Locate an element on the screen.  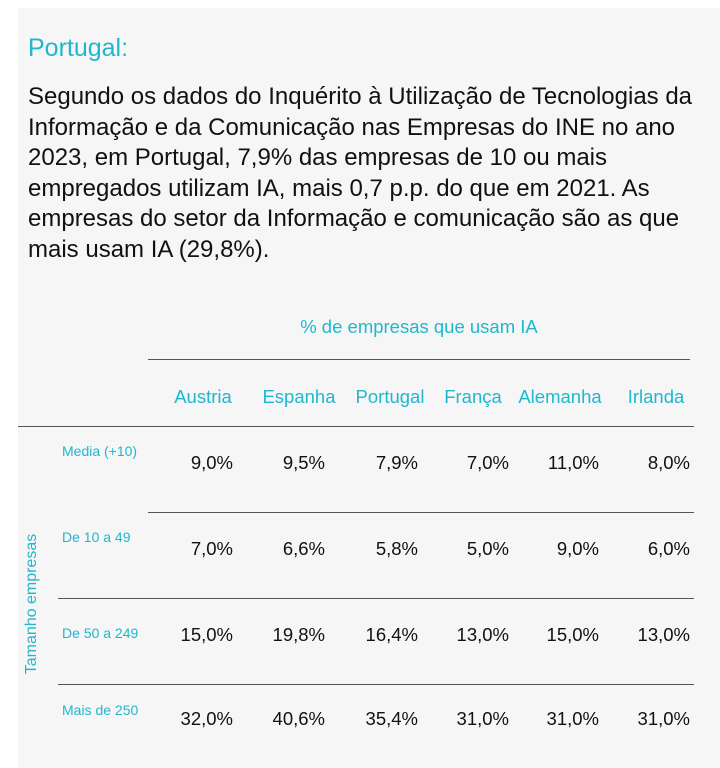
table-cell: 19,8% is located at coordinates (298, 634).